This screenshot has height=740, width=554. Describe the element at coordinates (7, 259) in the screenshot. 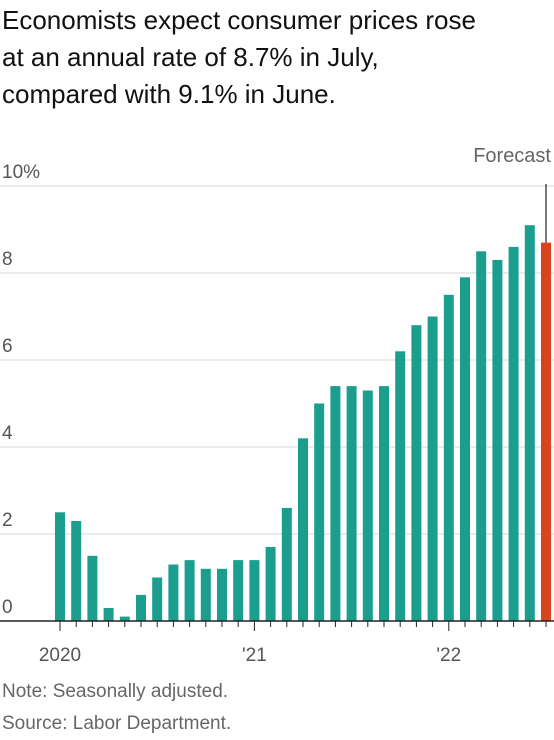

I see `y-tick-label: 8` at that location.